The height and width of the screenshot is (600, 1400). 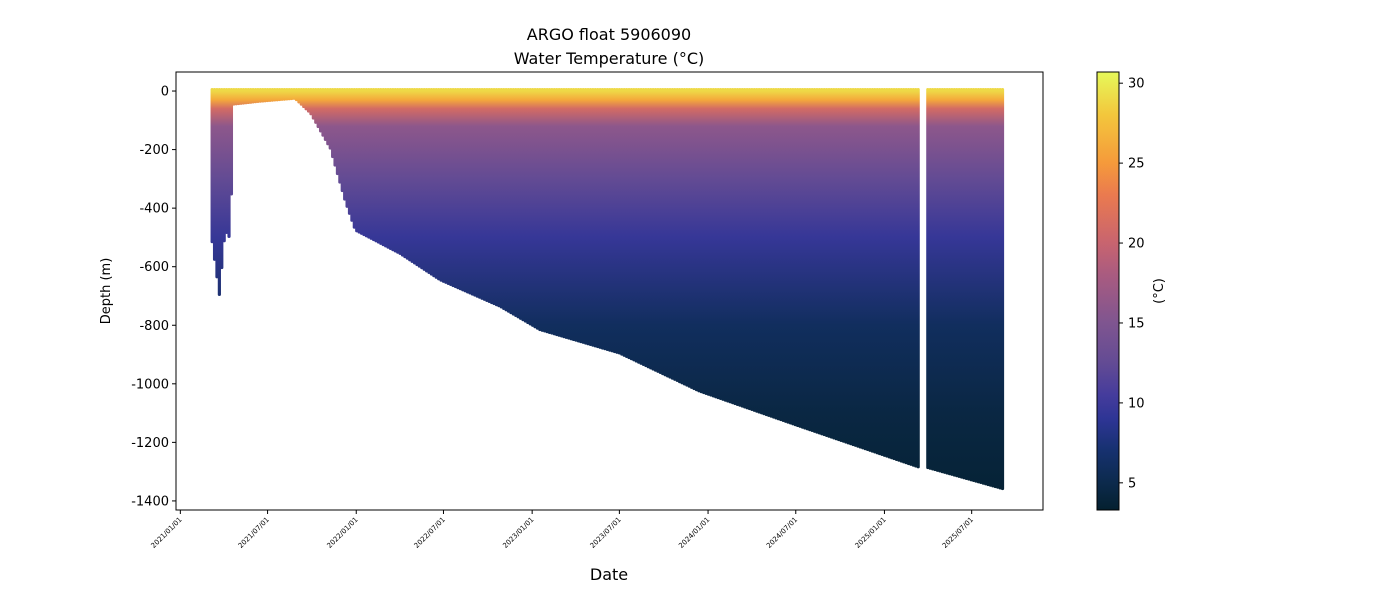 I want to click on y-tick-label: -200, so click(x=154, y=150).